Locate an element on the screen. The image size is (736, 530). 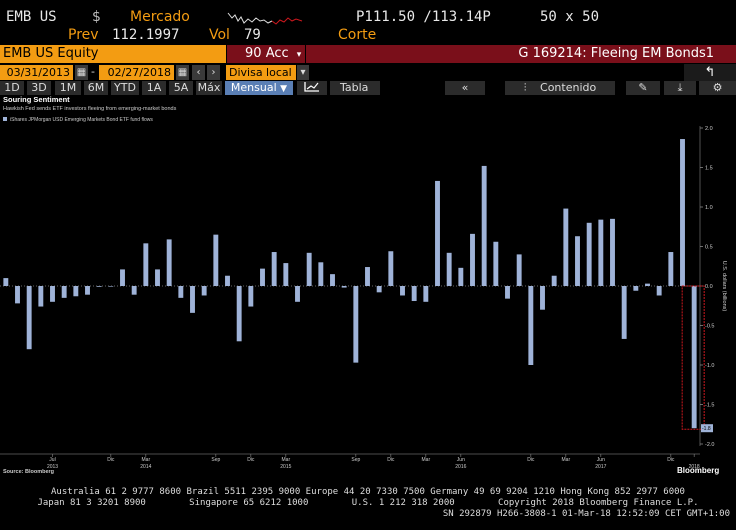
x-year-label: 2017 is located at coordinates (600, 467).